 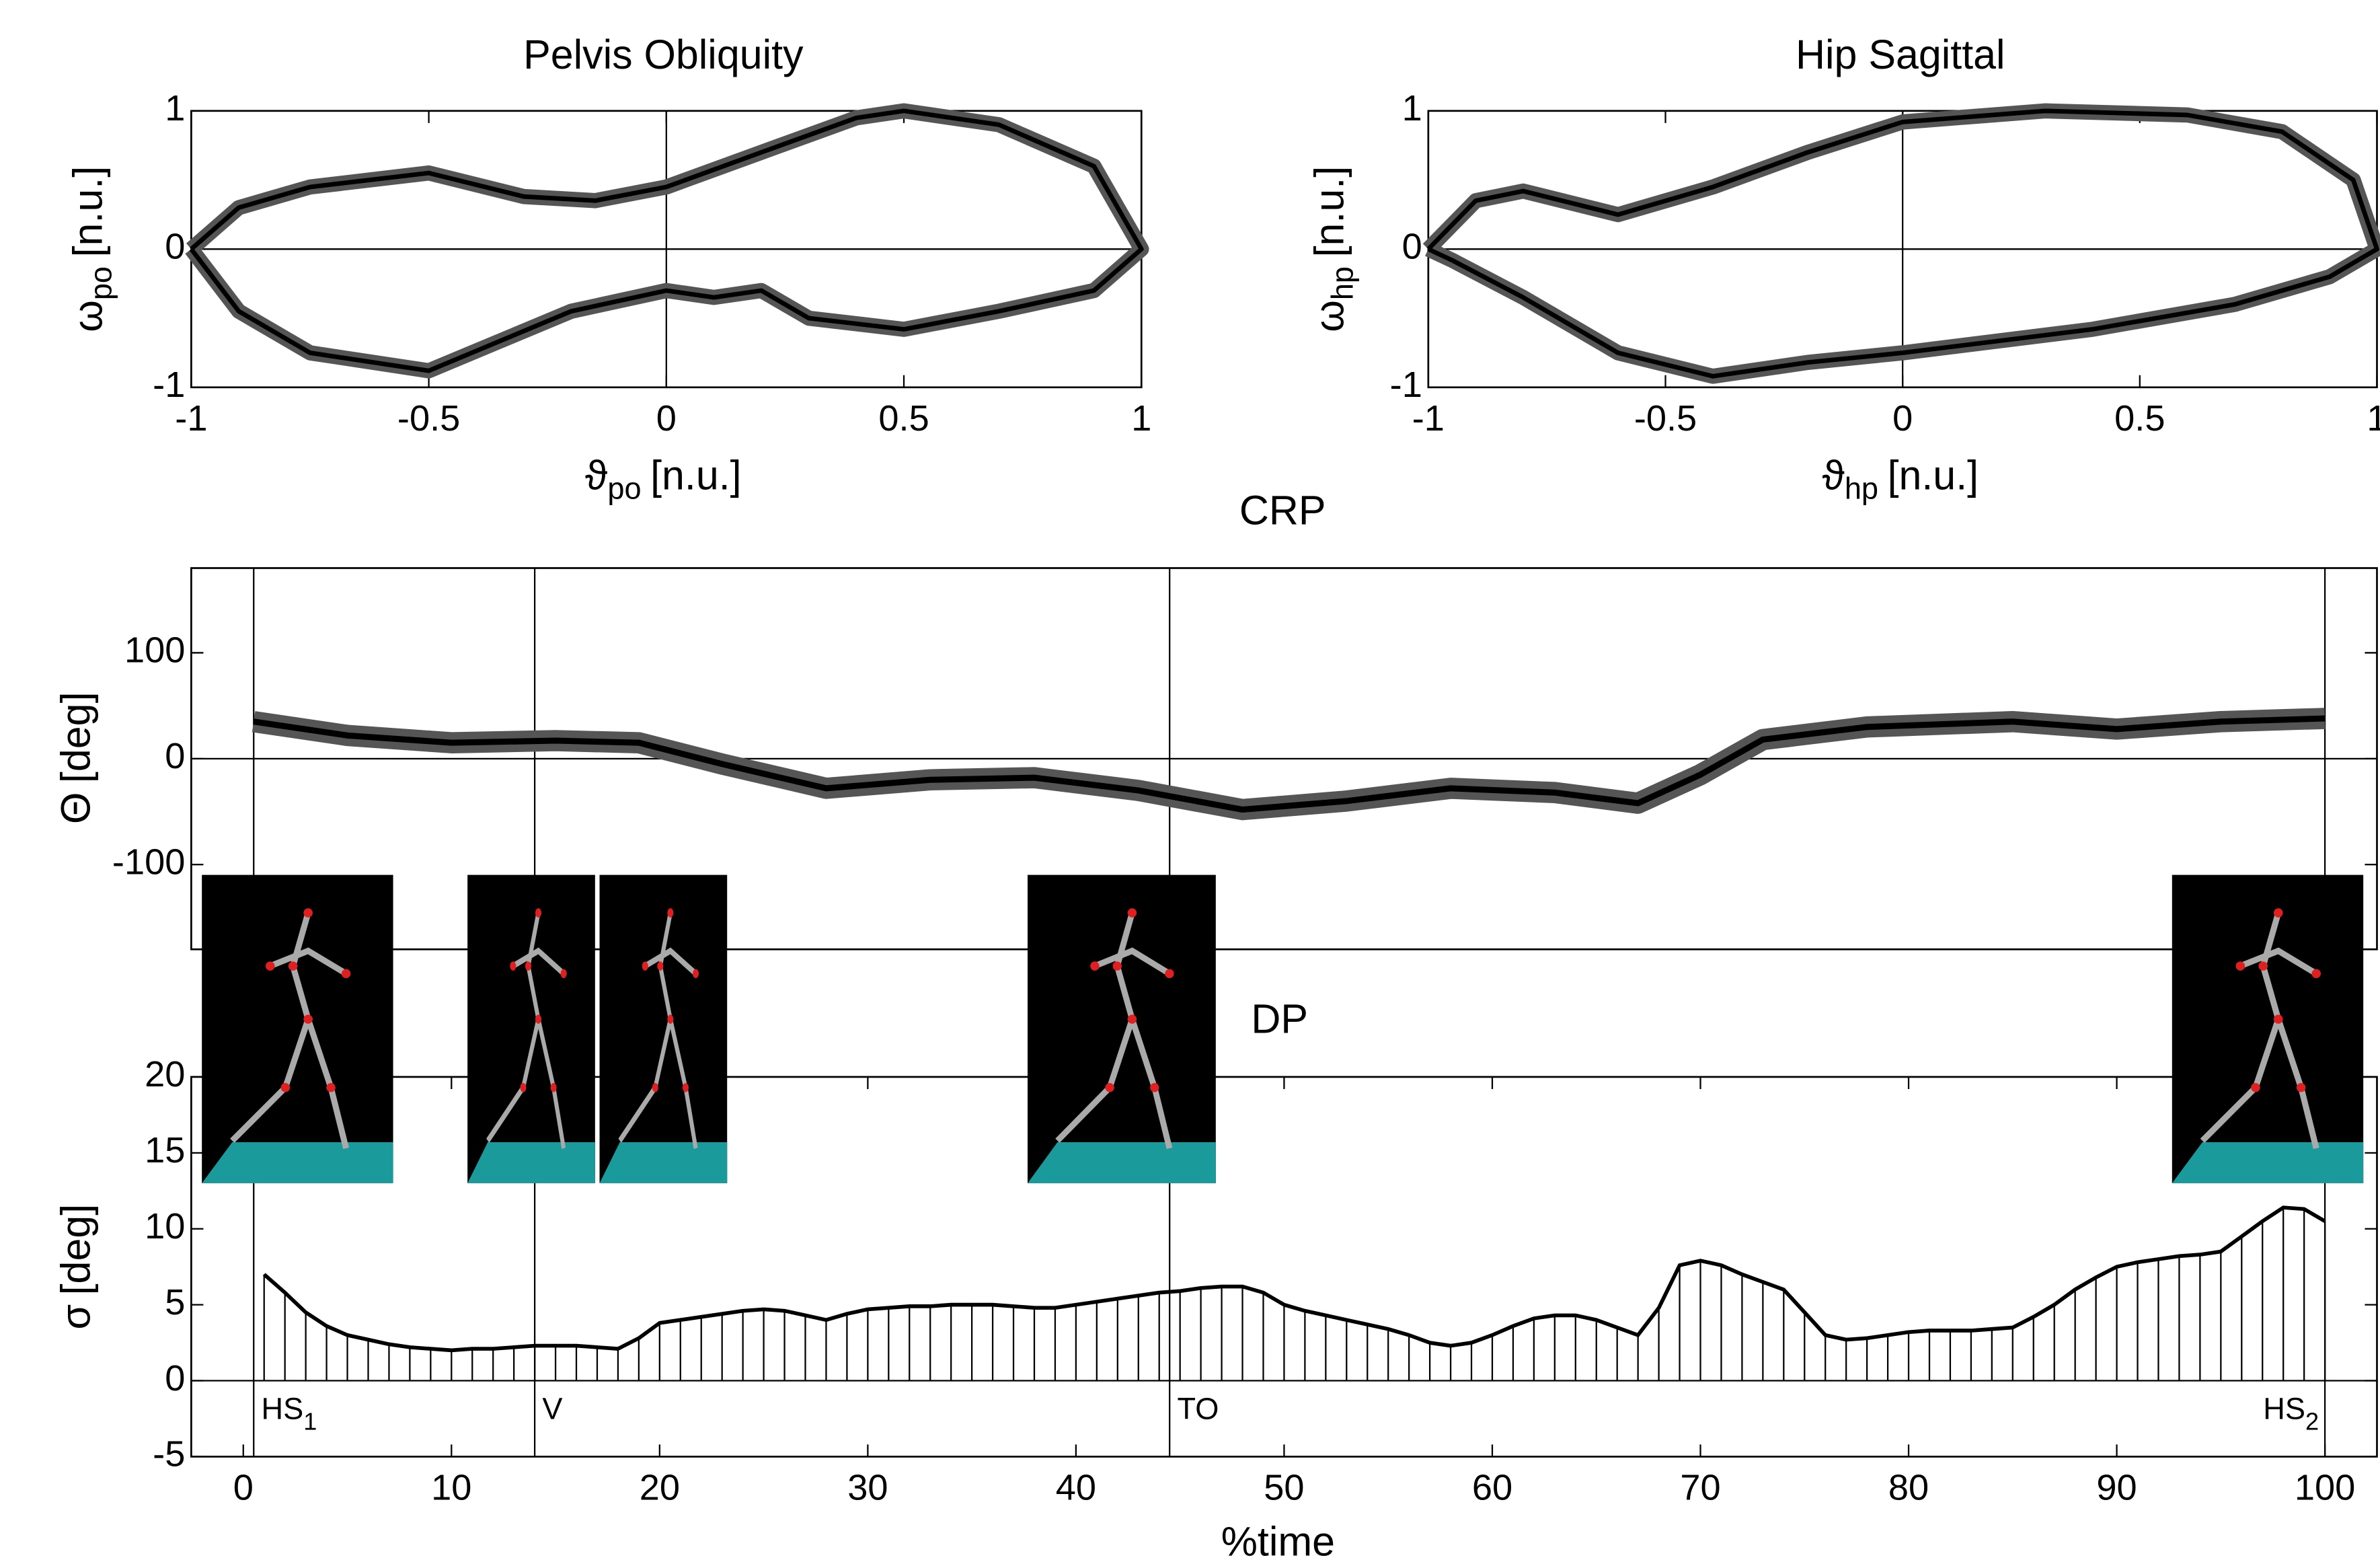 What do you see at coordinates (1908, 1487) in the screenshot?
I see `x-tick-label: 80` at bounding box center [1908, 1487].